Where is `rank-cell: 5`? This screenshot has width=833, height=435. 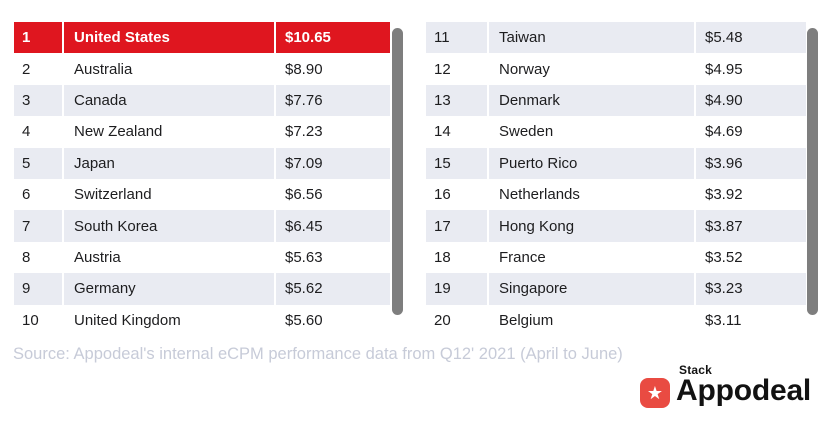 rank-cell: 5 is located at coordinates (39, 163).